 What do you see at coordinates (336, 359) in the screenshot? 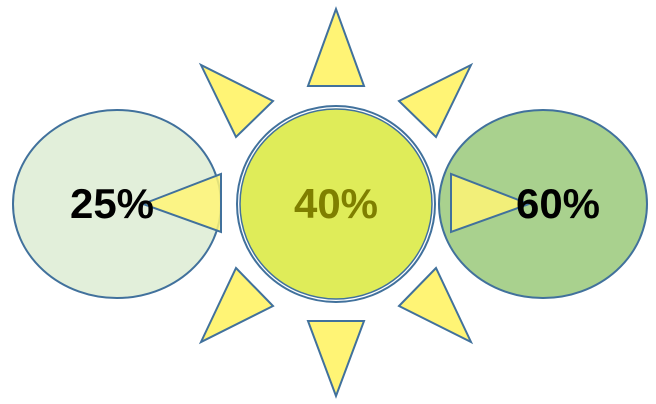
I see `ray-bottom` at bounding box center [336, 359].